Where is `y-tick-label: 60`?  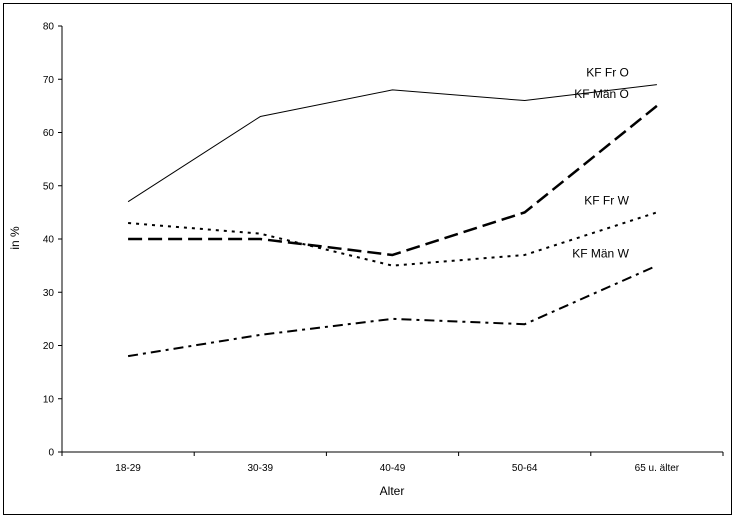 y-tick-label: 60 is located at coordinates (49, 133).